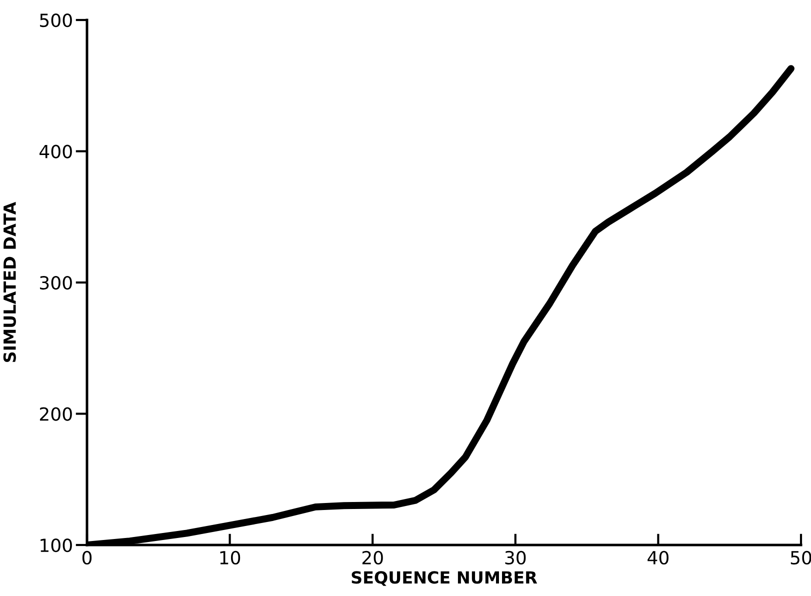 The image size is (811, 596). I want to click on y-tick-label: 400, so click(56, 151).